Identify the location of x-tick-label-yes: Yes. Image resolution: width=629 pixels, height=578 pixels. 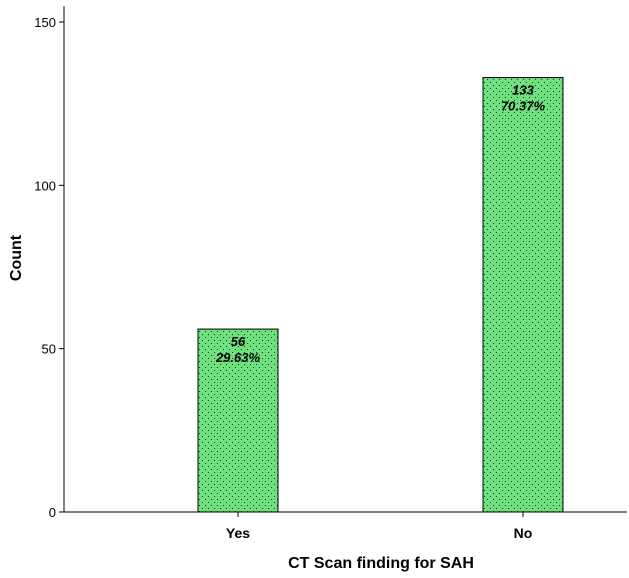
(238, 533).